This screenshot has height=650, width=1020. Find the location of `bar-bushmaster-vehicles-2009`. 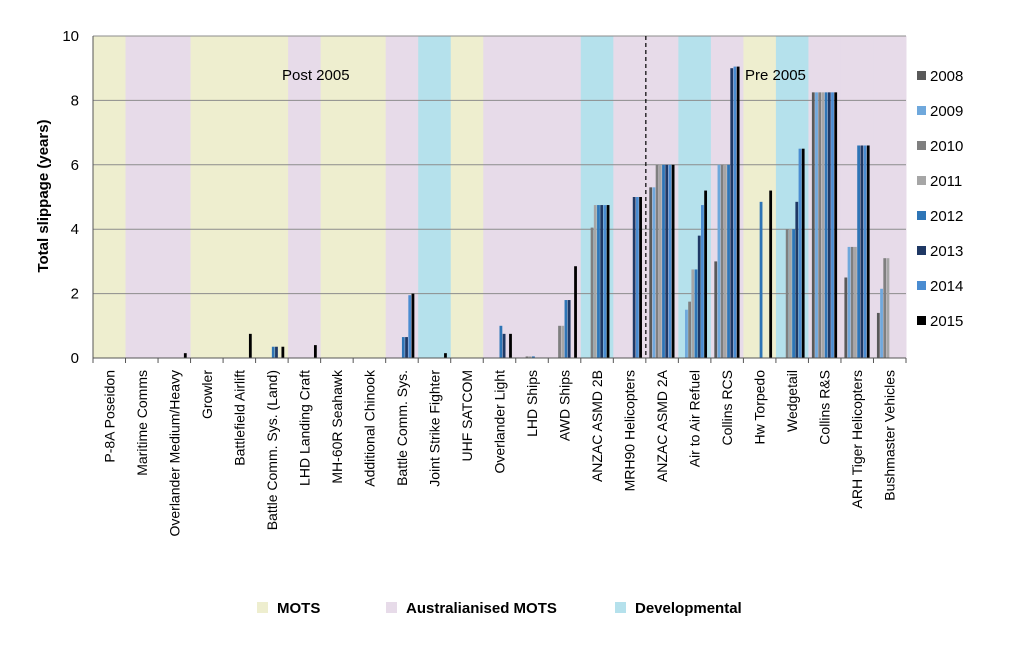

bar-bushmaster-vehicles-2009 is located at coordinates (881, 323).